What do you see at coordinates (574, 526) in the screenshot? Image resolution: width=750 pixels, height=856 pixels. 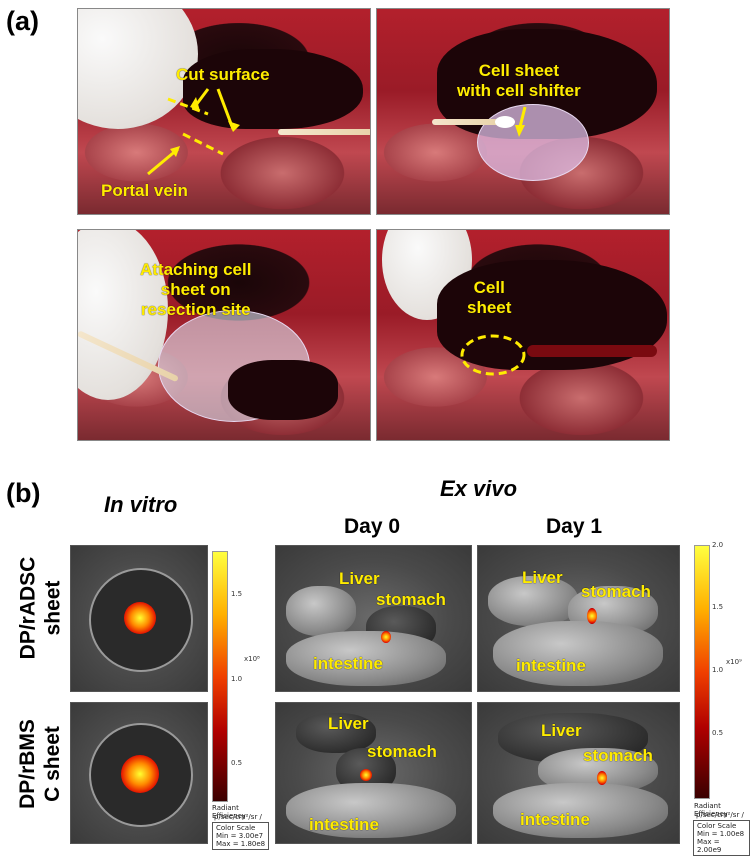 I see `day1-label: Day 1` at bounding box center [574, 526].